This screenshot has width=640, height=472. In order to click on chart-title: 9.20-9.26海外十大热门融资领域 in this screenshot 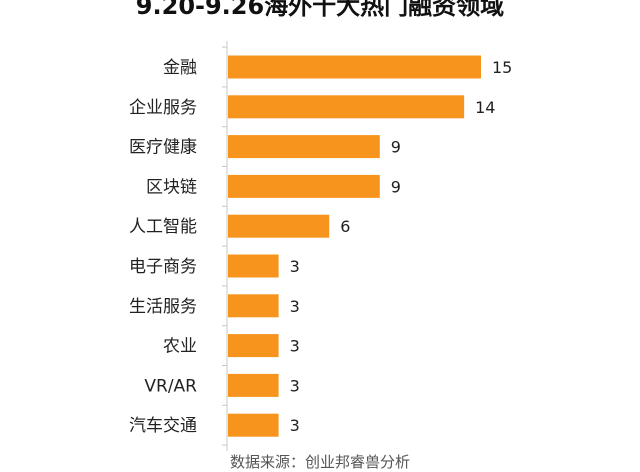, I will do `click(320, 10)`.